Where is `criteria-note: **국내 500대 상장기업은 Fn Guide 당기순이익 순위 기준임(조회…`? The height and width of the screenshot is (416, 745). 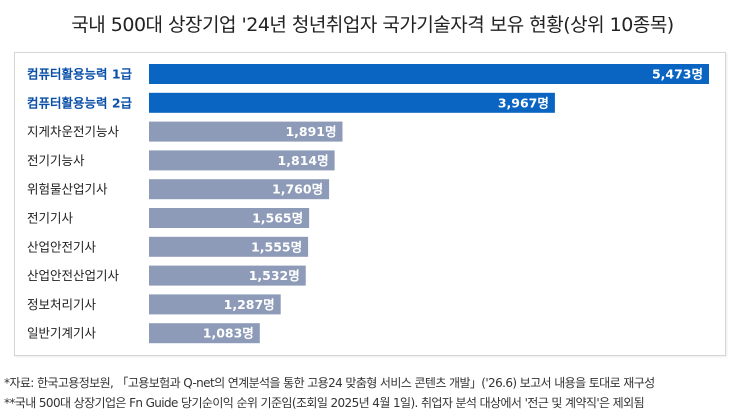 criteria-note: **국내 500대 상장기업은 Fn Guide 당기순이익 순위 기준임(조회… is located at coordinates (324, 403).